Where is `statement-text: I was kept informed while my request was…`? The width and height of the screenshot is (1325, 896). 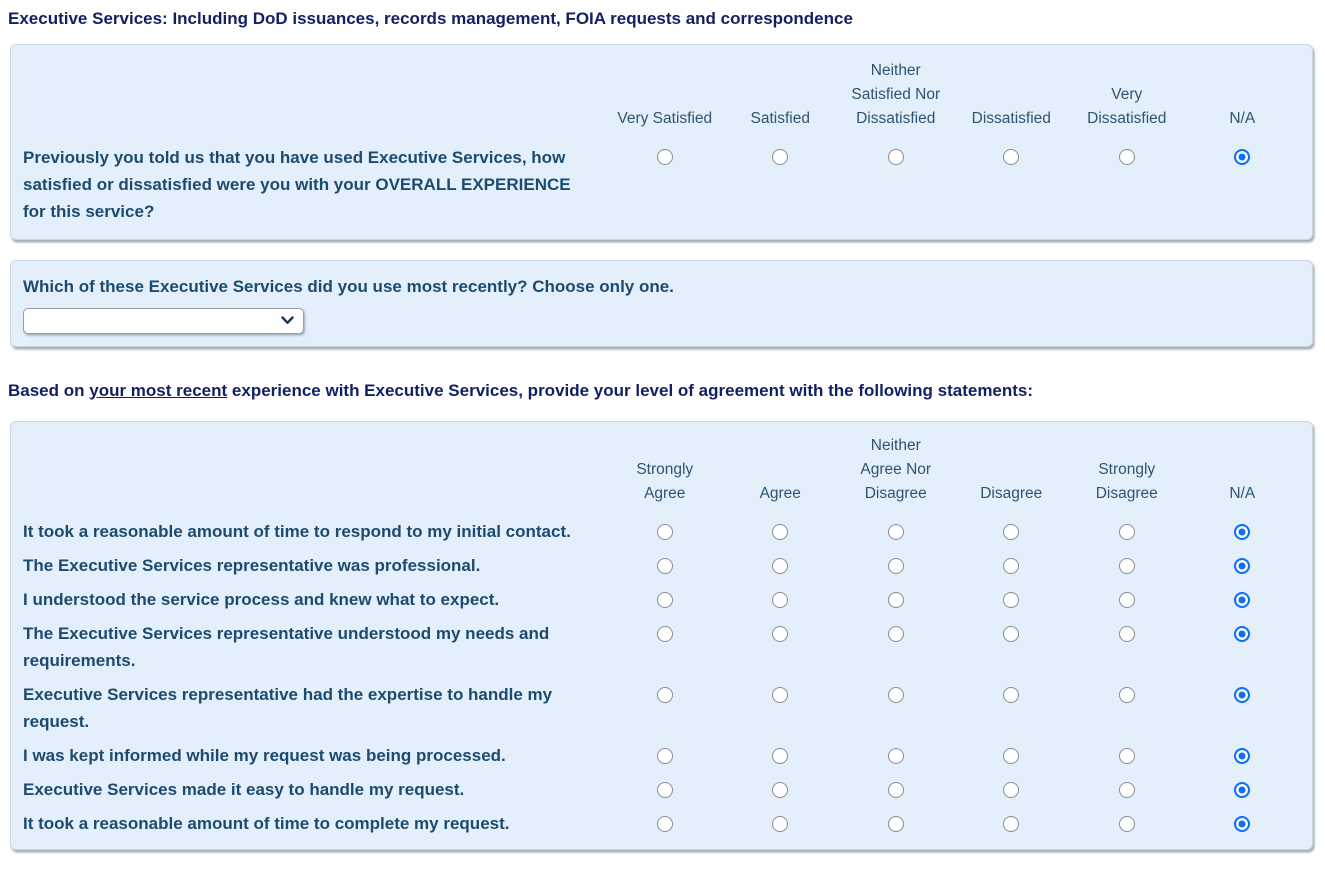 statement-text: I was kept informed while my request was… is located at coordinates (264, 755).